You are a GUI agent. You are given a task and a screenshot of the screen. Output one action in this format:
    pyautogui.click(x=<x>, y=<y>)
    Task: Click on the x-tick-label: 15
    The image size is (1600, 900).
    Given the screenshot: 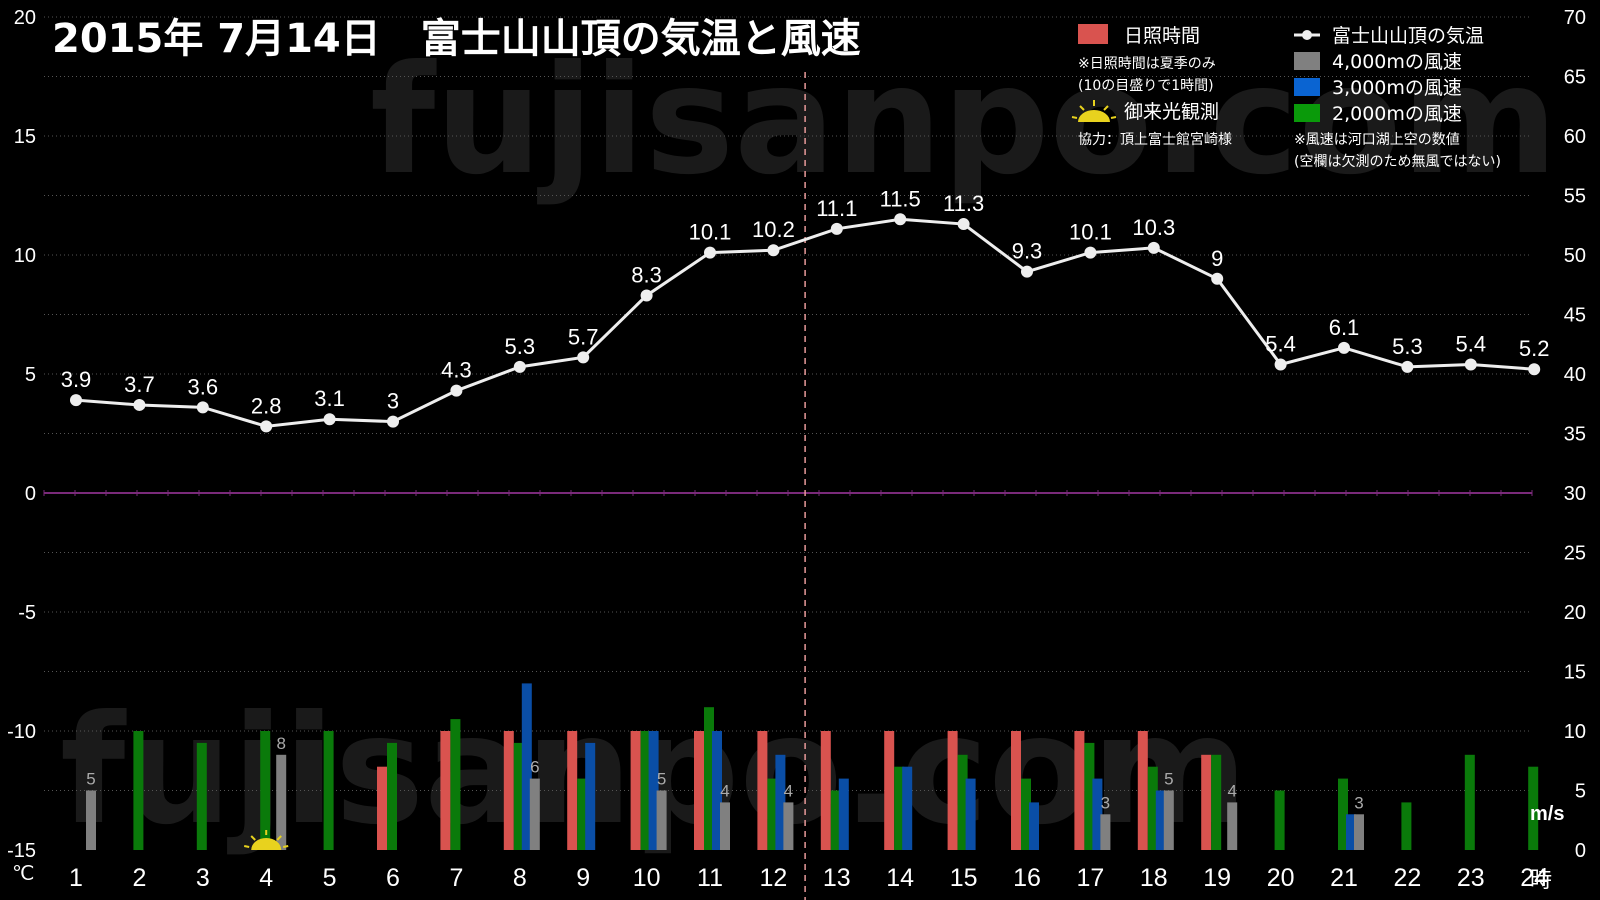 What is the action you would take?
    pyautogui.click(x=964, y=878)
    